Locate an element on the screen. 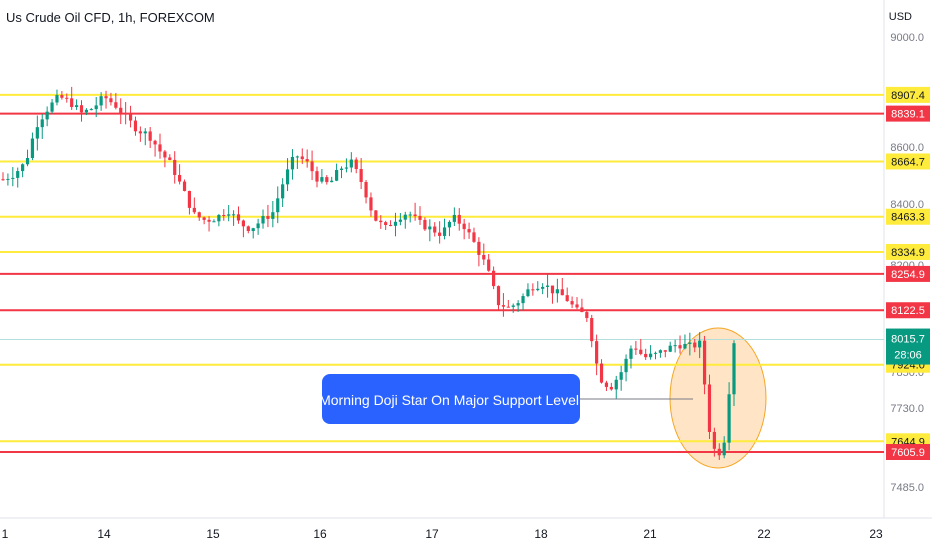 The height and width of the screenshot is (555, 932). x-tick-label: 1 is located at coordinates (5, 534).